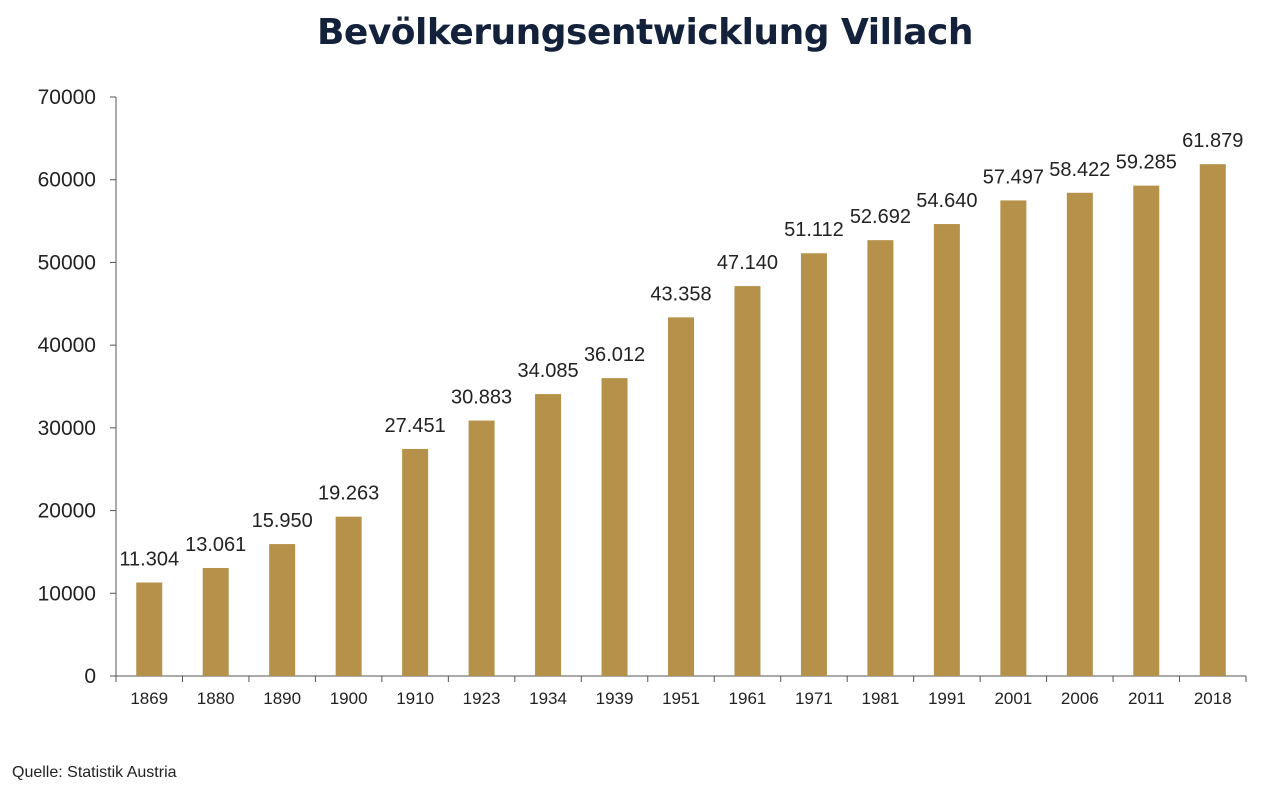  What do you see at coordinates (67, 262) in the screenshot?
I see `y-tick-label: 50000` at bounding box center [67, 262].